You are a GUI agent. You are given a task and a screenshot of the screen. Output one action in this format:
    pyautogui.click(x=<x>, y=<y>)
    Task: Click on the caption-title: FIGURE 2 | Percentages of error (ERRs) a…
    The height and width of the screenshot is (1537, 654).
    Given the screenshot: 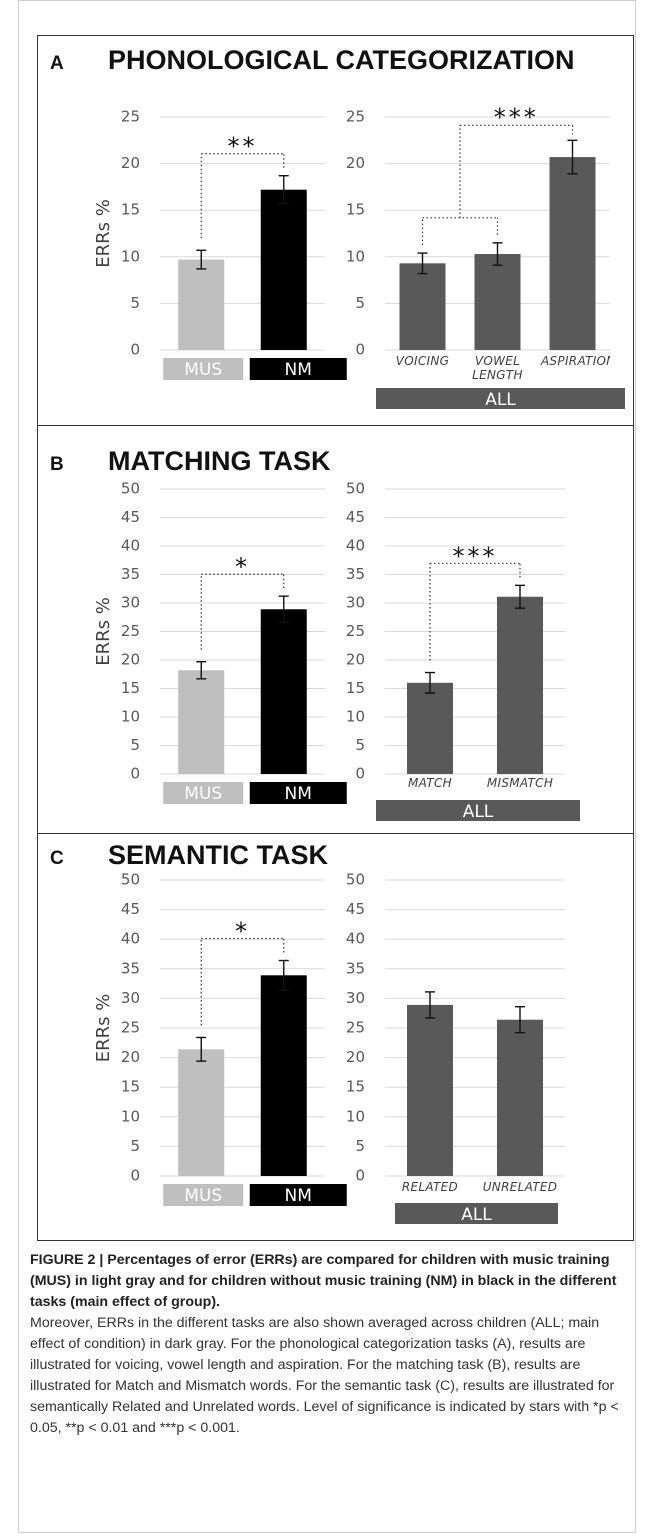 What is the action you would take?
    pyautogui.click(x=323, y=1281)
    